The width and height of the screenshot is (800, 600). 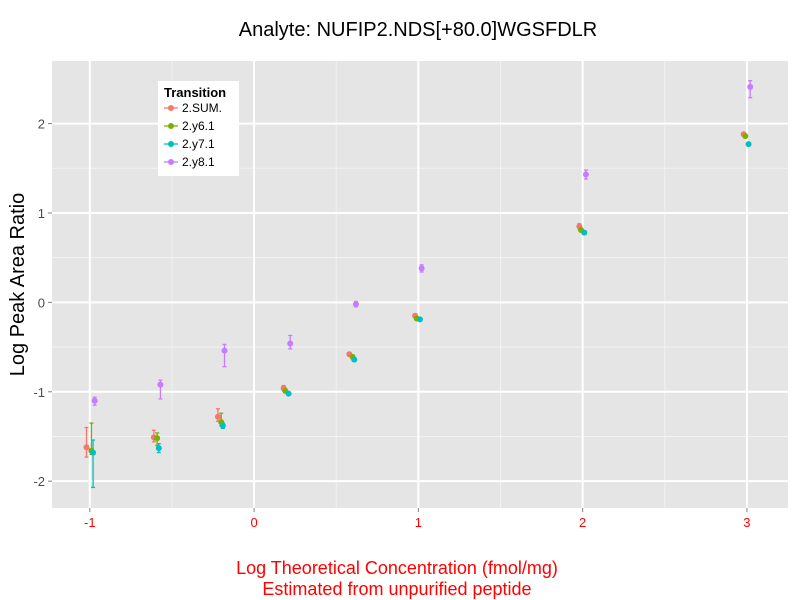 I want to click on y-tick-label: -2, so click(x=39, y=481).